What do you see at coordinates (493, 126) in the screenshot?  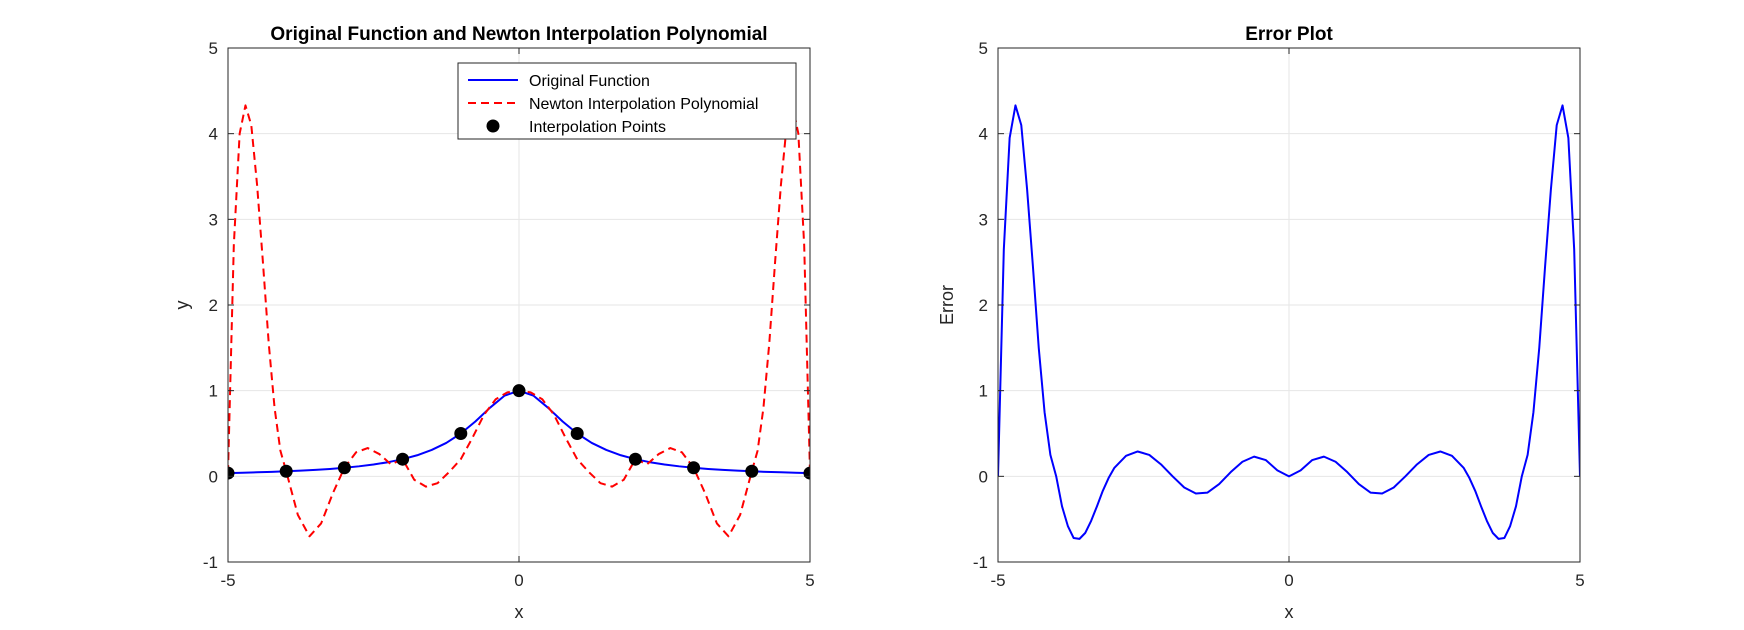 I see `legend-marker` at bounding box center [493, 126].